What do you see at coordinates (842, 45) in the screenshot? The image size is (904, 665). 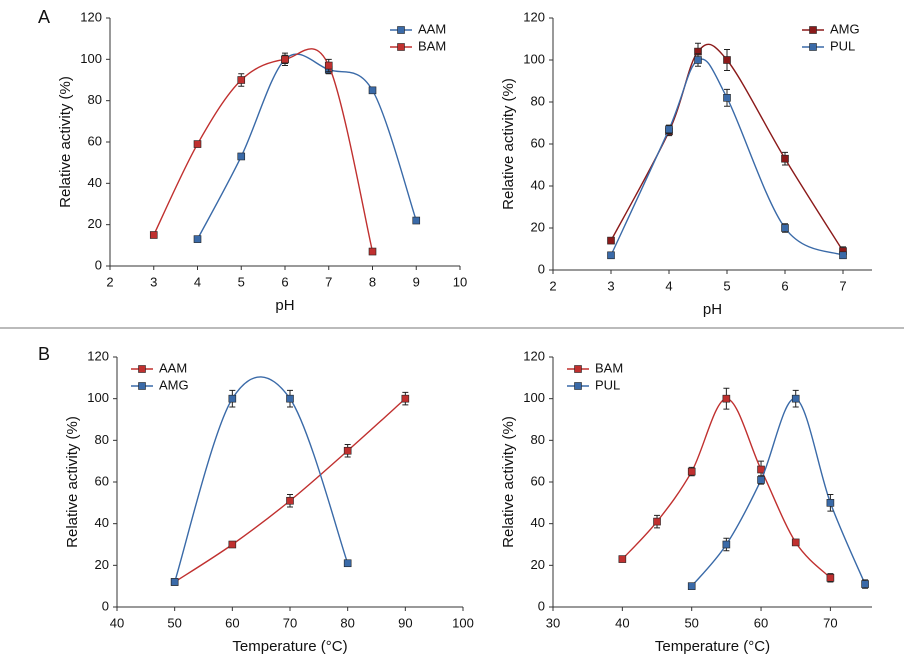 I see `legend-label: PUL` at bounding box center [842, 45].